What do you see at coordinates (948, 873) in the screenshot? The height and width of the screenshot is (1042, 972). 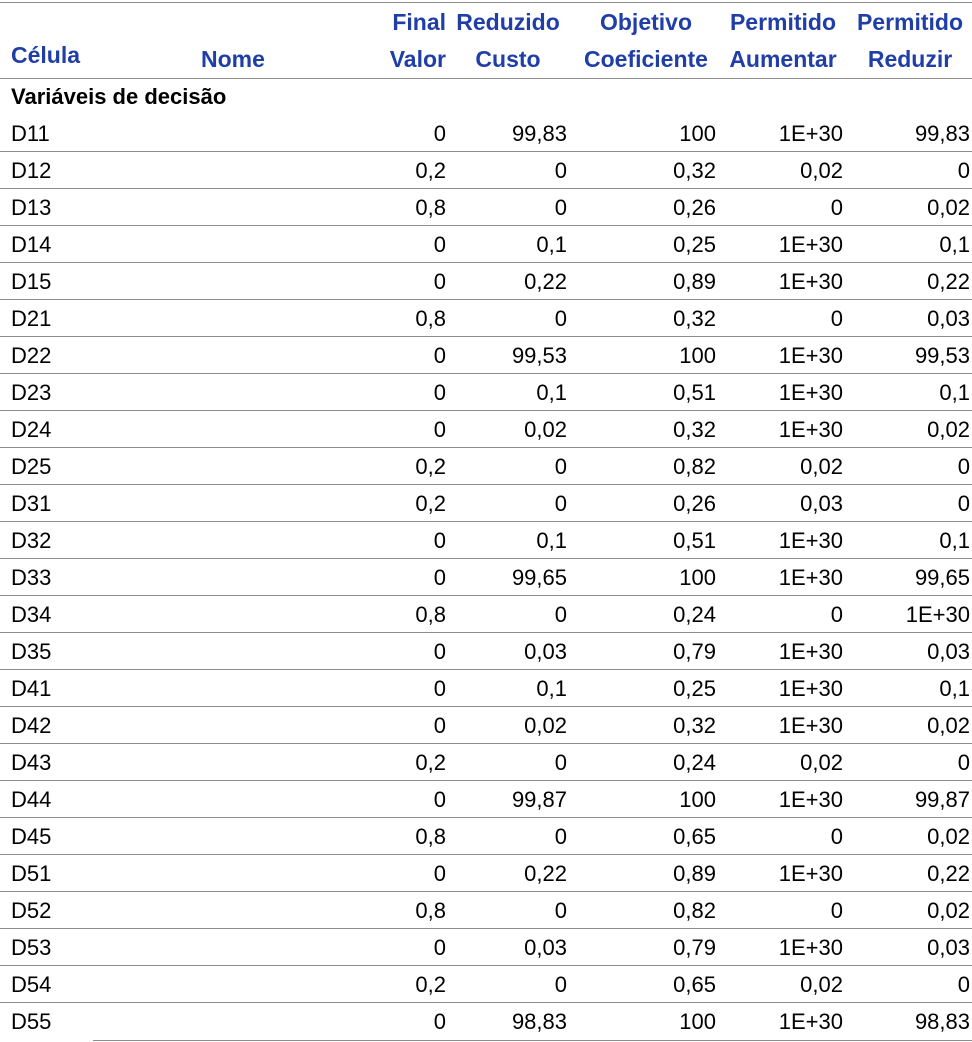 I see `allowable-decrease: 0,22` at bounding box center [948, 873].